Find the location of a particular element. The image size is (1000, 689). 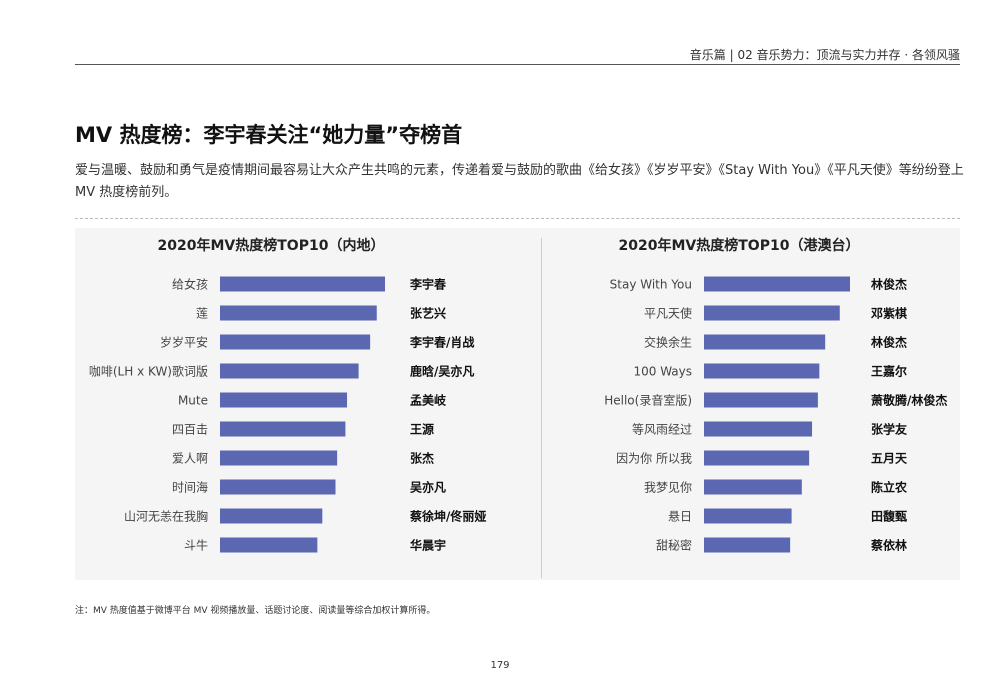

artist-label: 王源 is located at coordinates (422, 429).